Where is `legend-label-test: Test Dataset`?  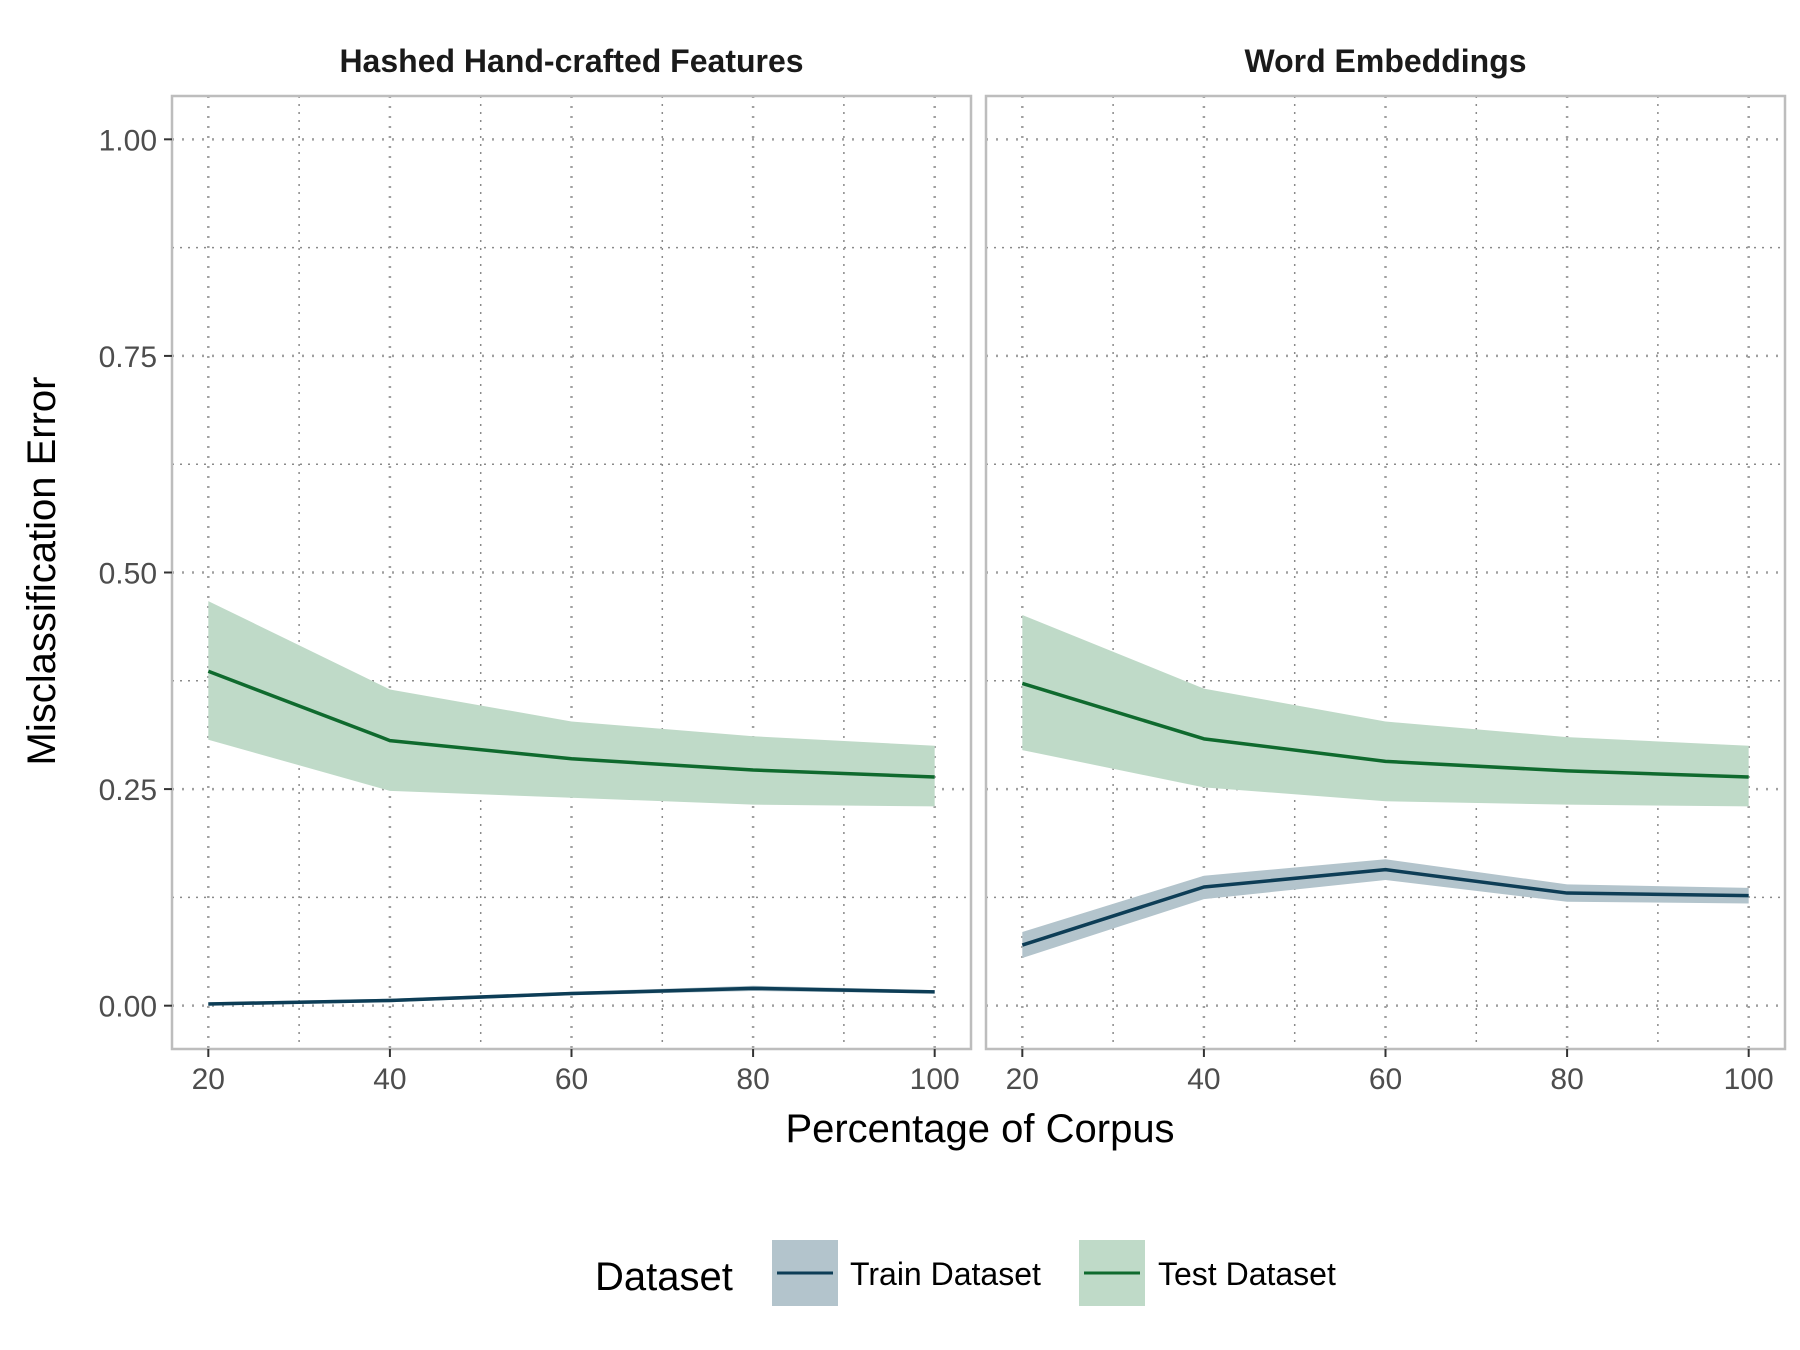
legend-label-test: Test Dataset is located at coordinates (1247, 1274).